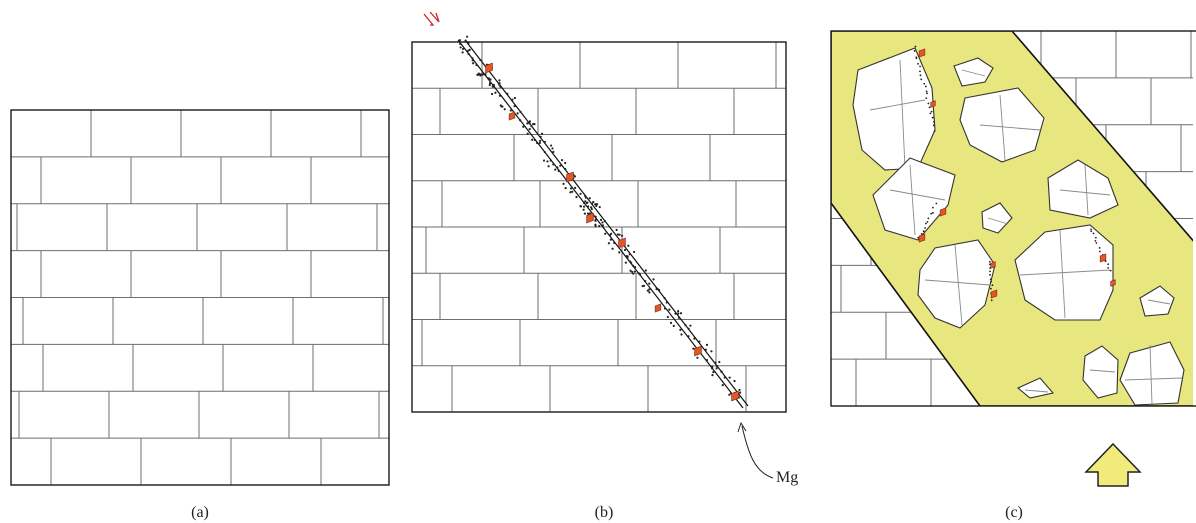 This screenshot has width=1196, height=523. What do you see at coordinates (742, 427) in the screenshot?
I see `mg-arrowhead-icon` at bounding box center [742, 427].